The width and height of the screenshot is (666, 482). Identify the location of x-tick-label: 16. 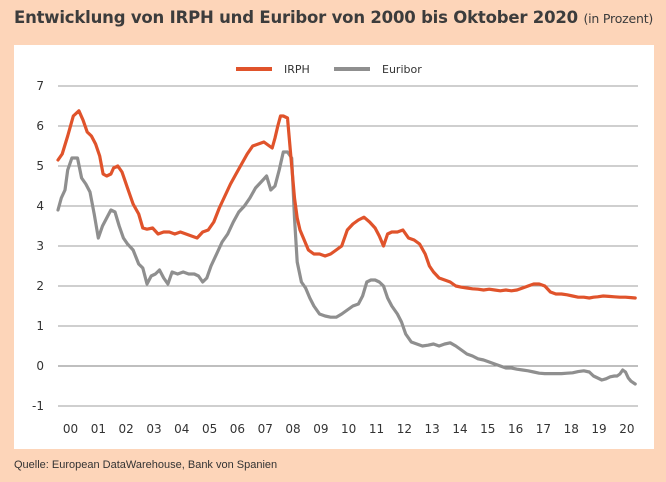
(515, 429).